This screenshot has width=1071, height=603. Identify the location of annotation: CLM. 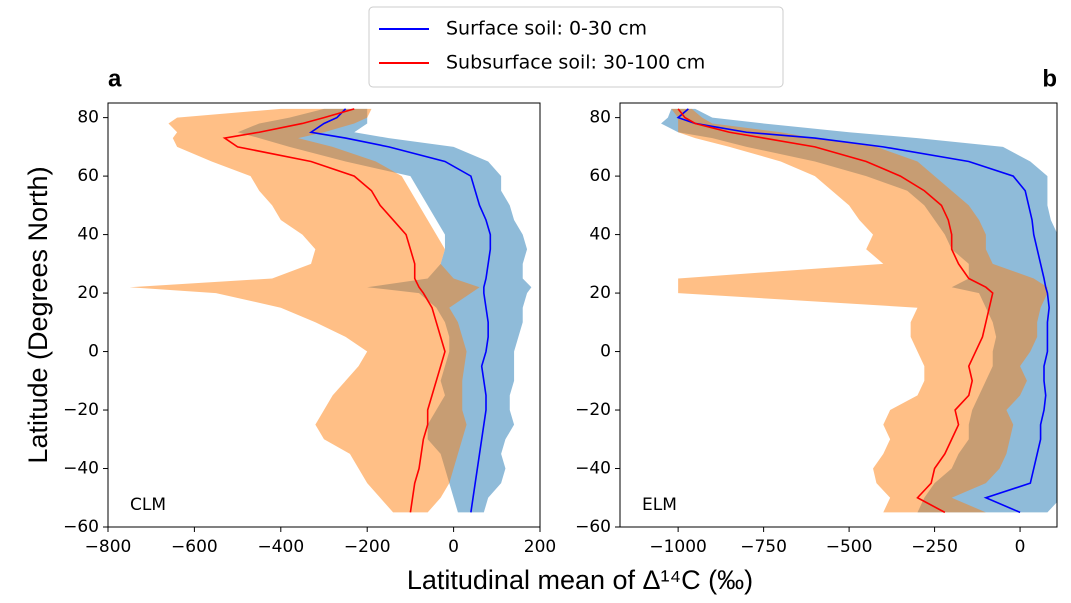
(148, 505).